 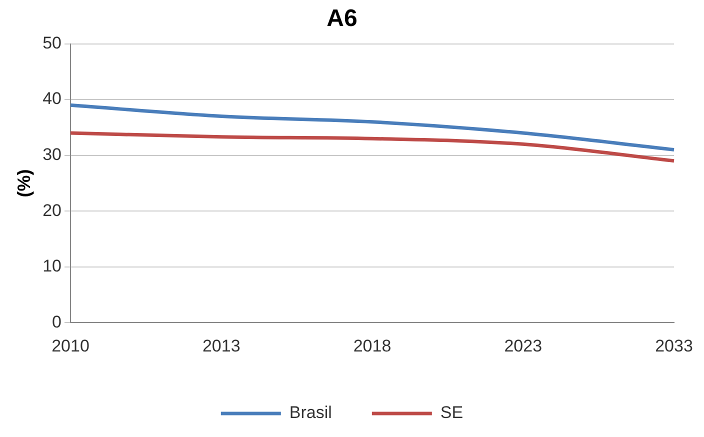 What do you see at coordinates (452, 412) in the screenshot?
I see `legend-label: SE` at bounding box center [452, 412].